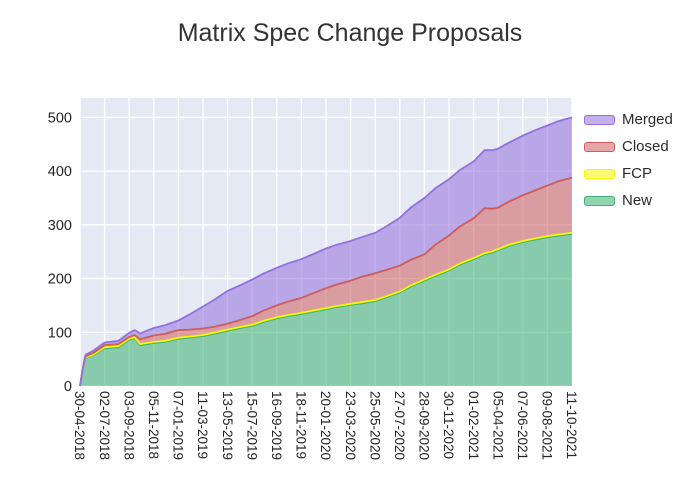 The width and height of the screenshot is (700, 500). What do you see at coordinates (325, 425) in the screenshot?
I see `x-tick-label: 20-01-2020` at bounding box center [325, 425].